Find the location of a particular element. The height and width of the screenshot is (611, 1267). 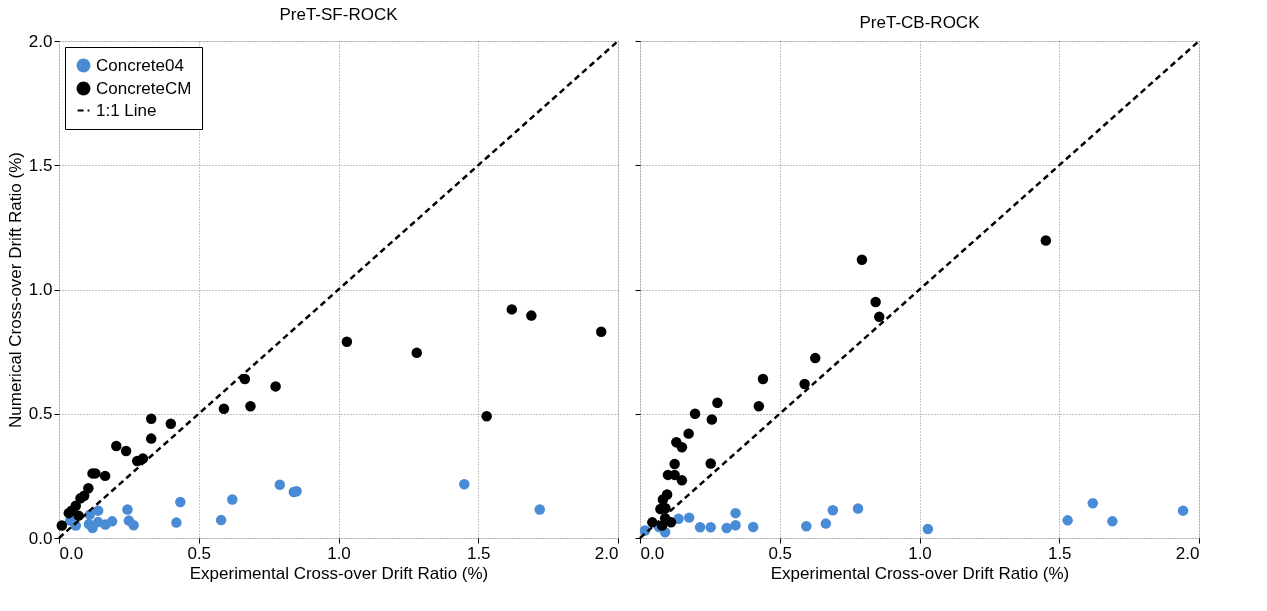

y-tick-label: 1.5 is located at coordinates (40, 165).